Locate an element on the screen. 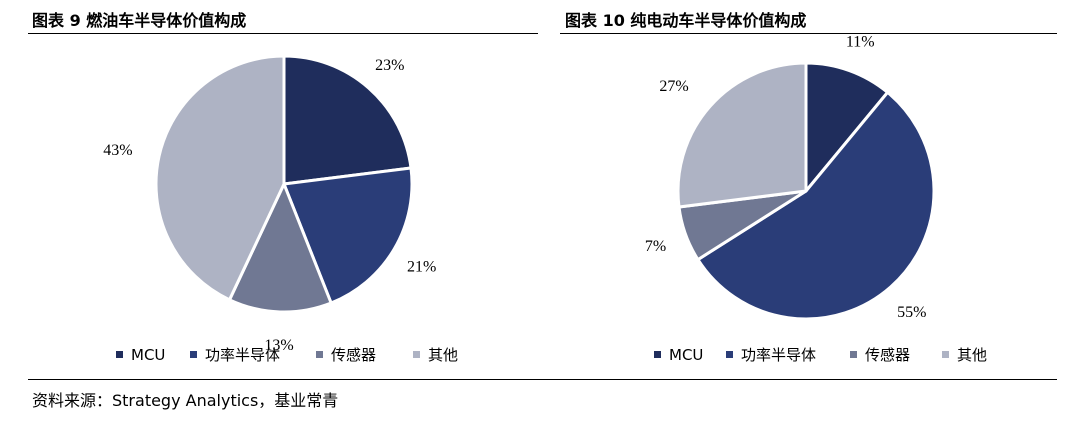  pie-2-legend-label-power-semiconductor: 功率半导体 is located at coordinates (778, 355).